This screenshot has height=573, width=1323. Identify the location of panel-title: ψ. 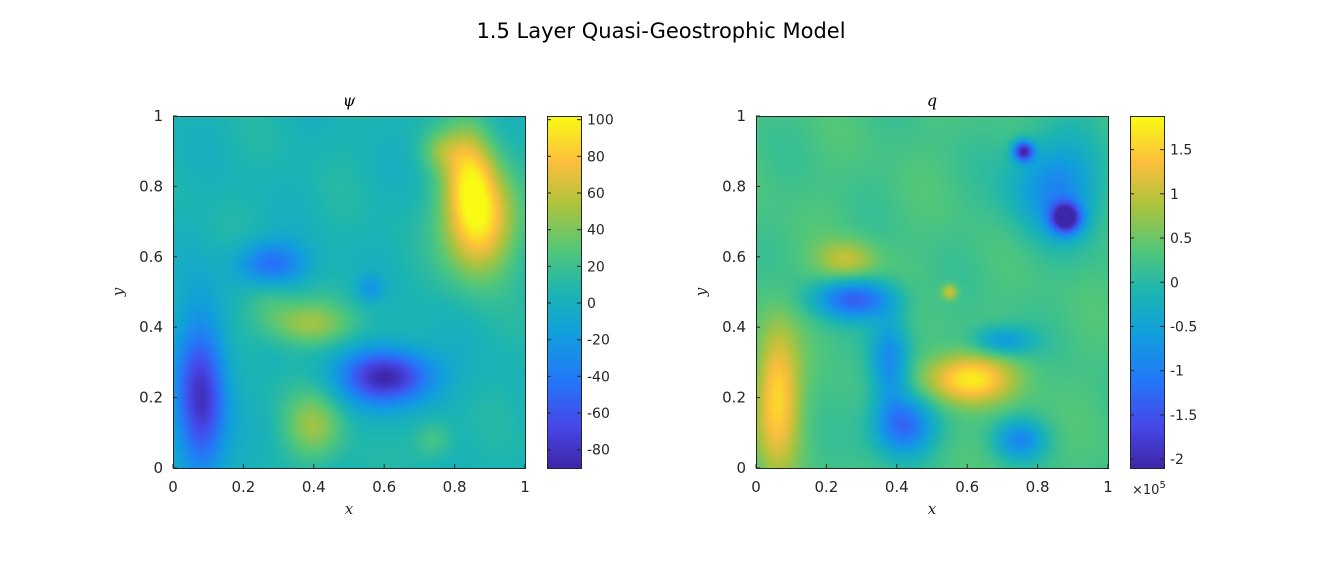
(349, 100).